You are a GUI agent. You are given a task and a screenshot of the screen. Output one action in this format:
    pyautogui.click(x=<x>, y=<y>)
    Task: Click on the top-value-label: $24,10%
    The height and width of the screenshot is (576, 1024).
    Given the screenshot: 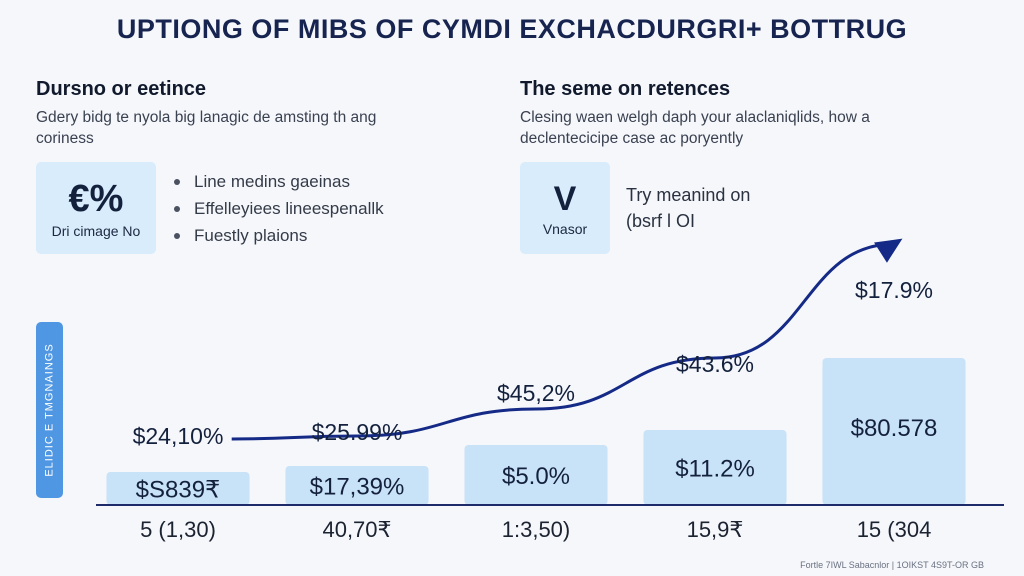 What is the action you would take?
    pyautogui.click(x=178, y=436)
    